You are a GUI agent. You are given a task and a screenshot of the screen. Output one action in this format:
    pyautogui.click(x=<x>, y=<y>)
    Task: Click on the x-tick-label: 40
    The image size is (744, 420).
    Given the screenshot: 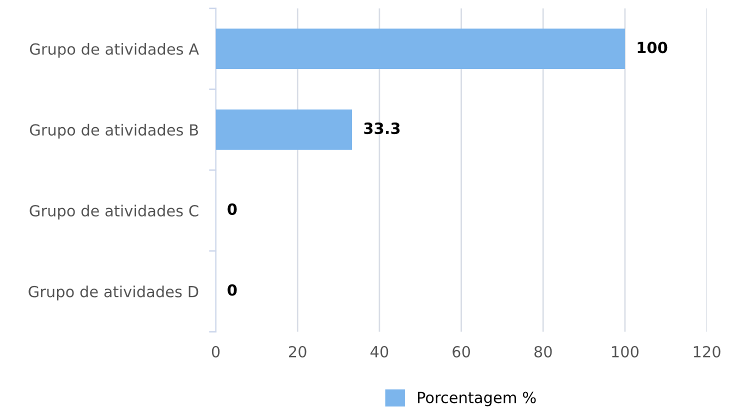 What is the action you would take?
    pyautogui.click(x=379, y=352)
    